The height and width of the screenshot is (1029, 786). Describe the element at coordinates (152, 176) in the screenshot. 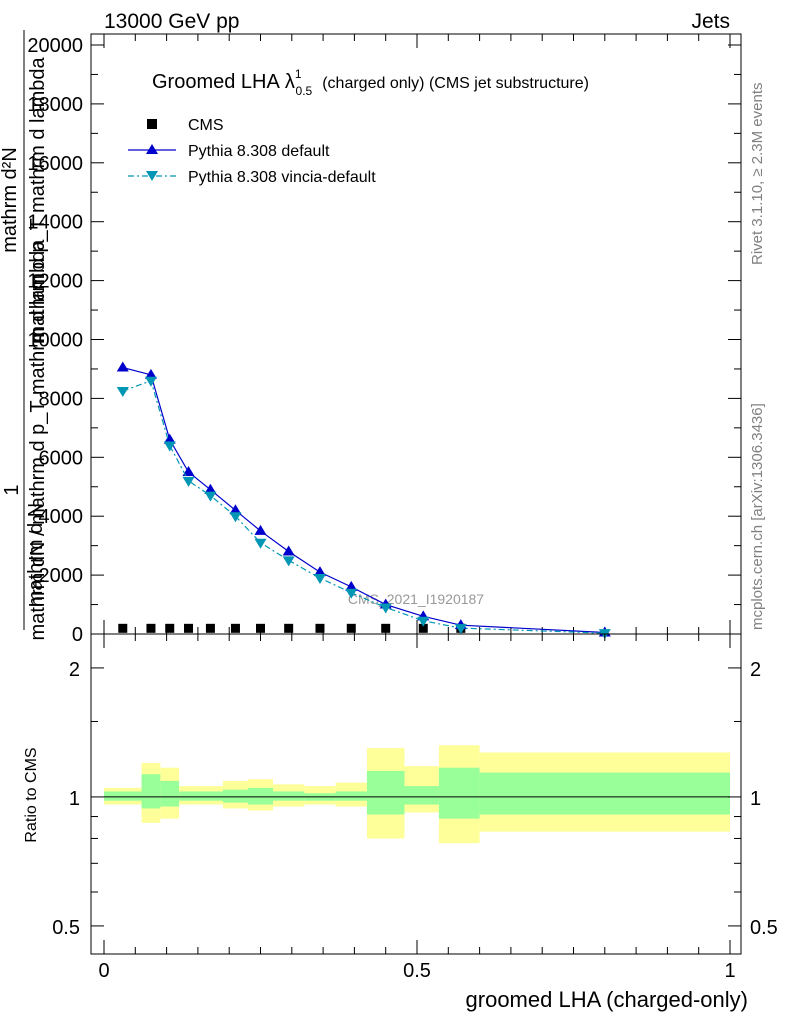

I see `legend-marker-vincia` at that location.